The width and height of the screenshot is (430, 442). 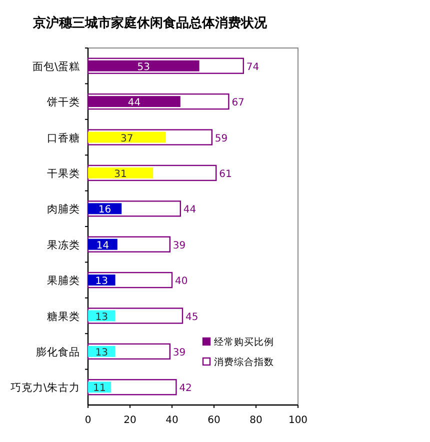 What do you see at coordinates (99, 388) in the screenshot?
I see `data-label: 11` at bounding box center [99, 388].